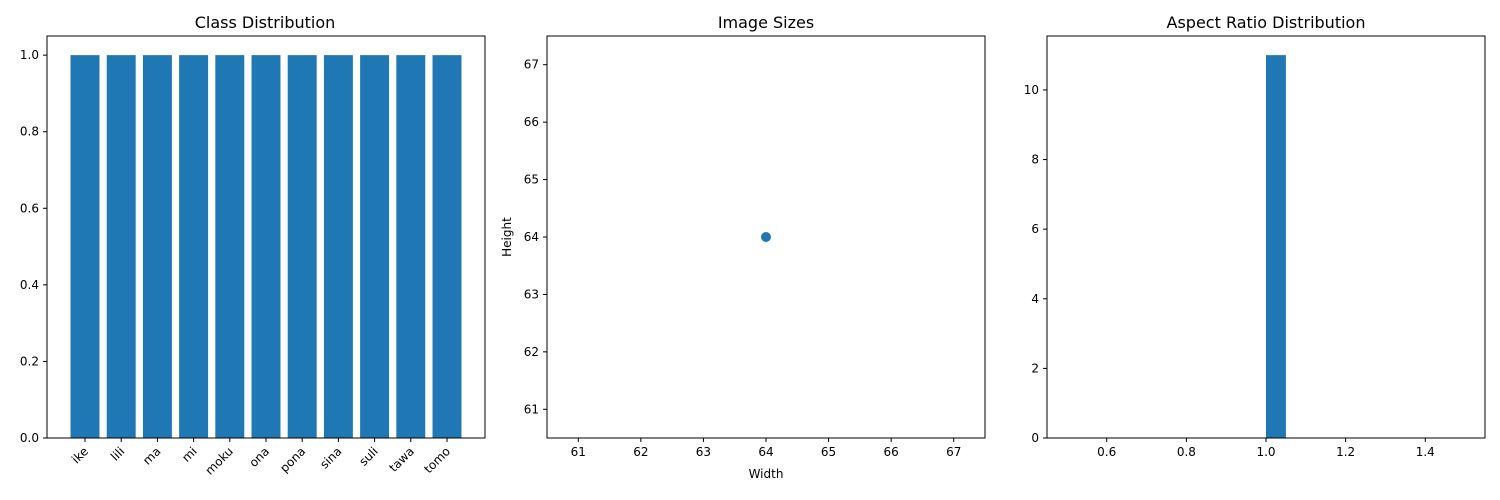 The width and height of the screenshot is (1500, 500). Describe the element at coordinates (766, 474) in the screenshot. I see `x-axis-label: Width` at that location.